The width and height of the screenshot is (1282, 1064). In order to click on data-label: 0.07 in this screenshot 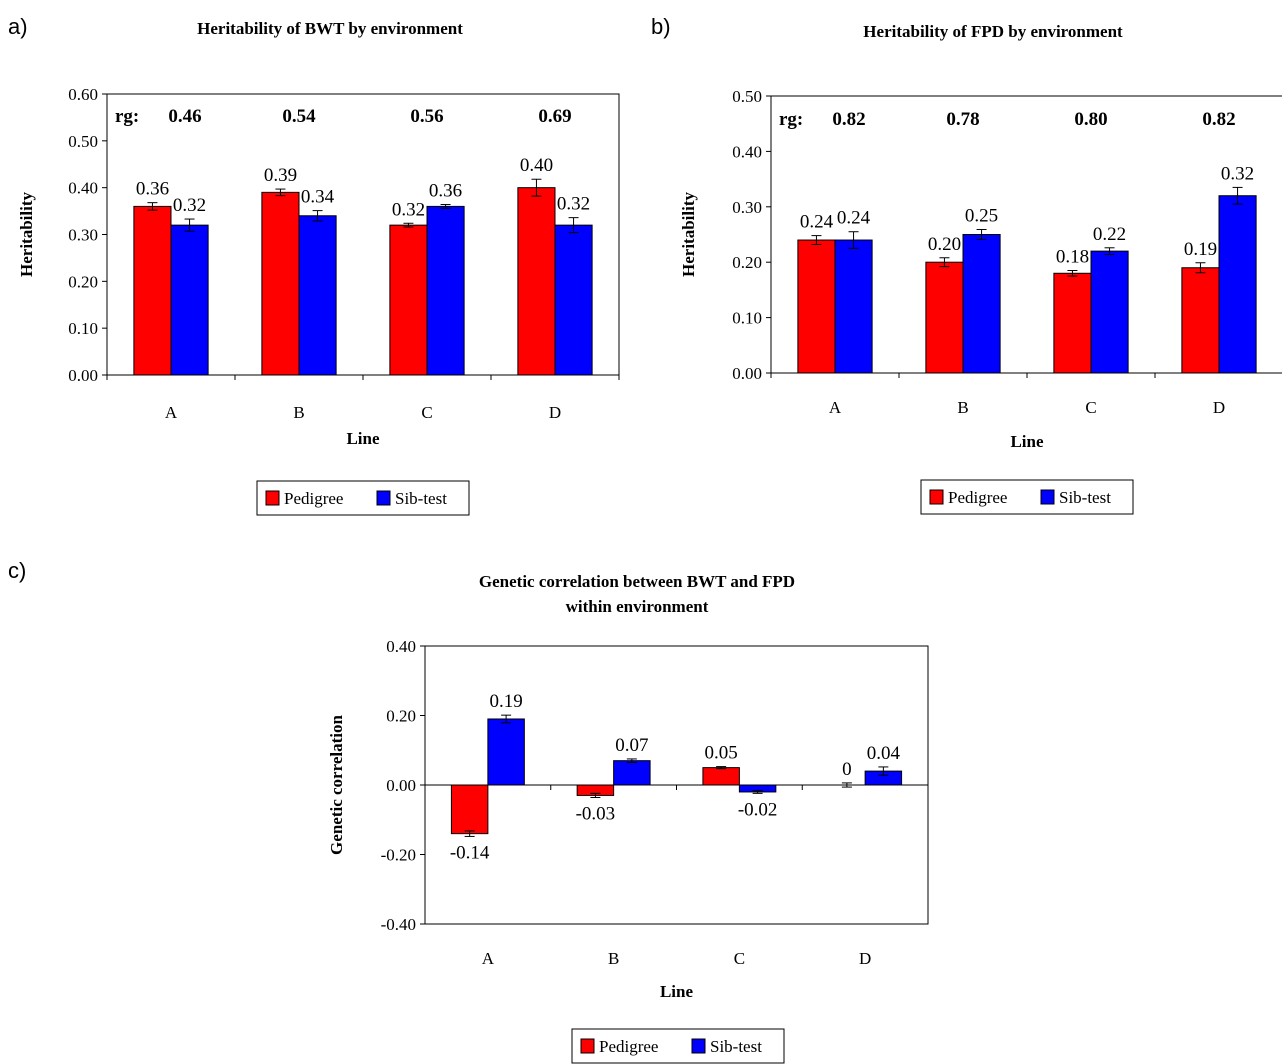, I will do `click(631, 745)`.